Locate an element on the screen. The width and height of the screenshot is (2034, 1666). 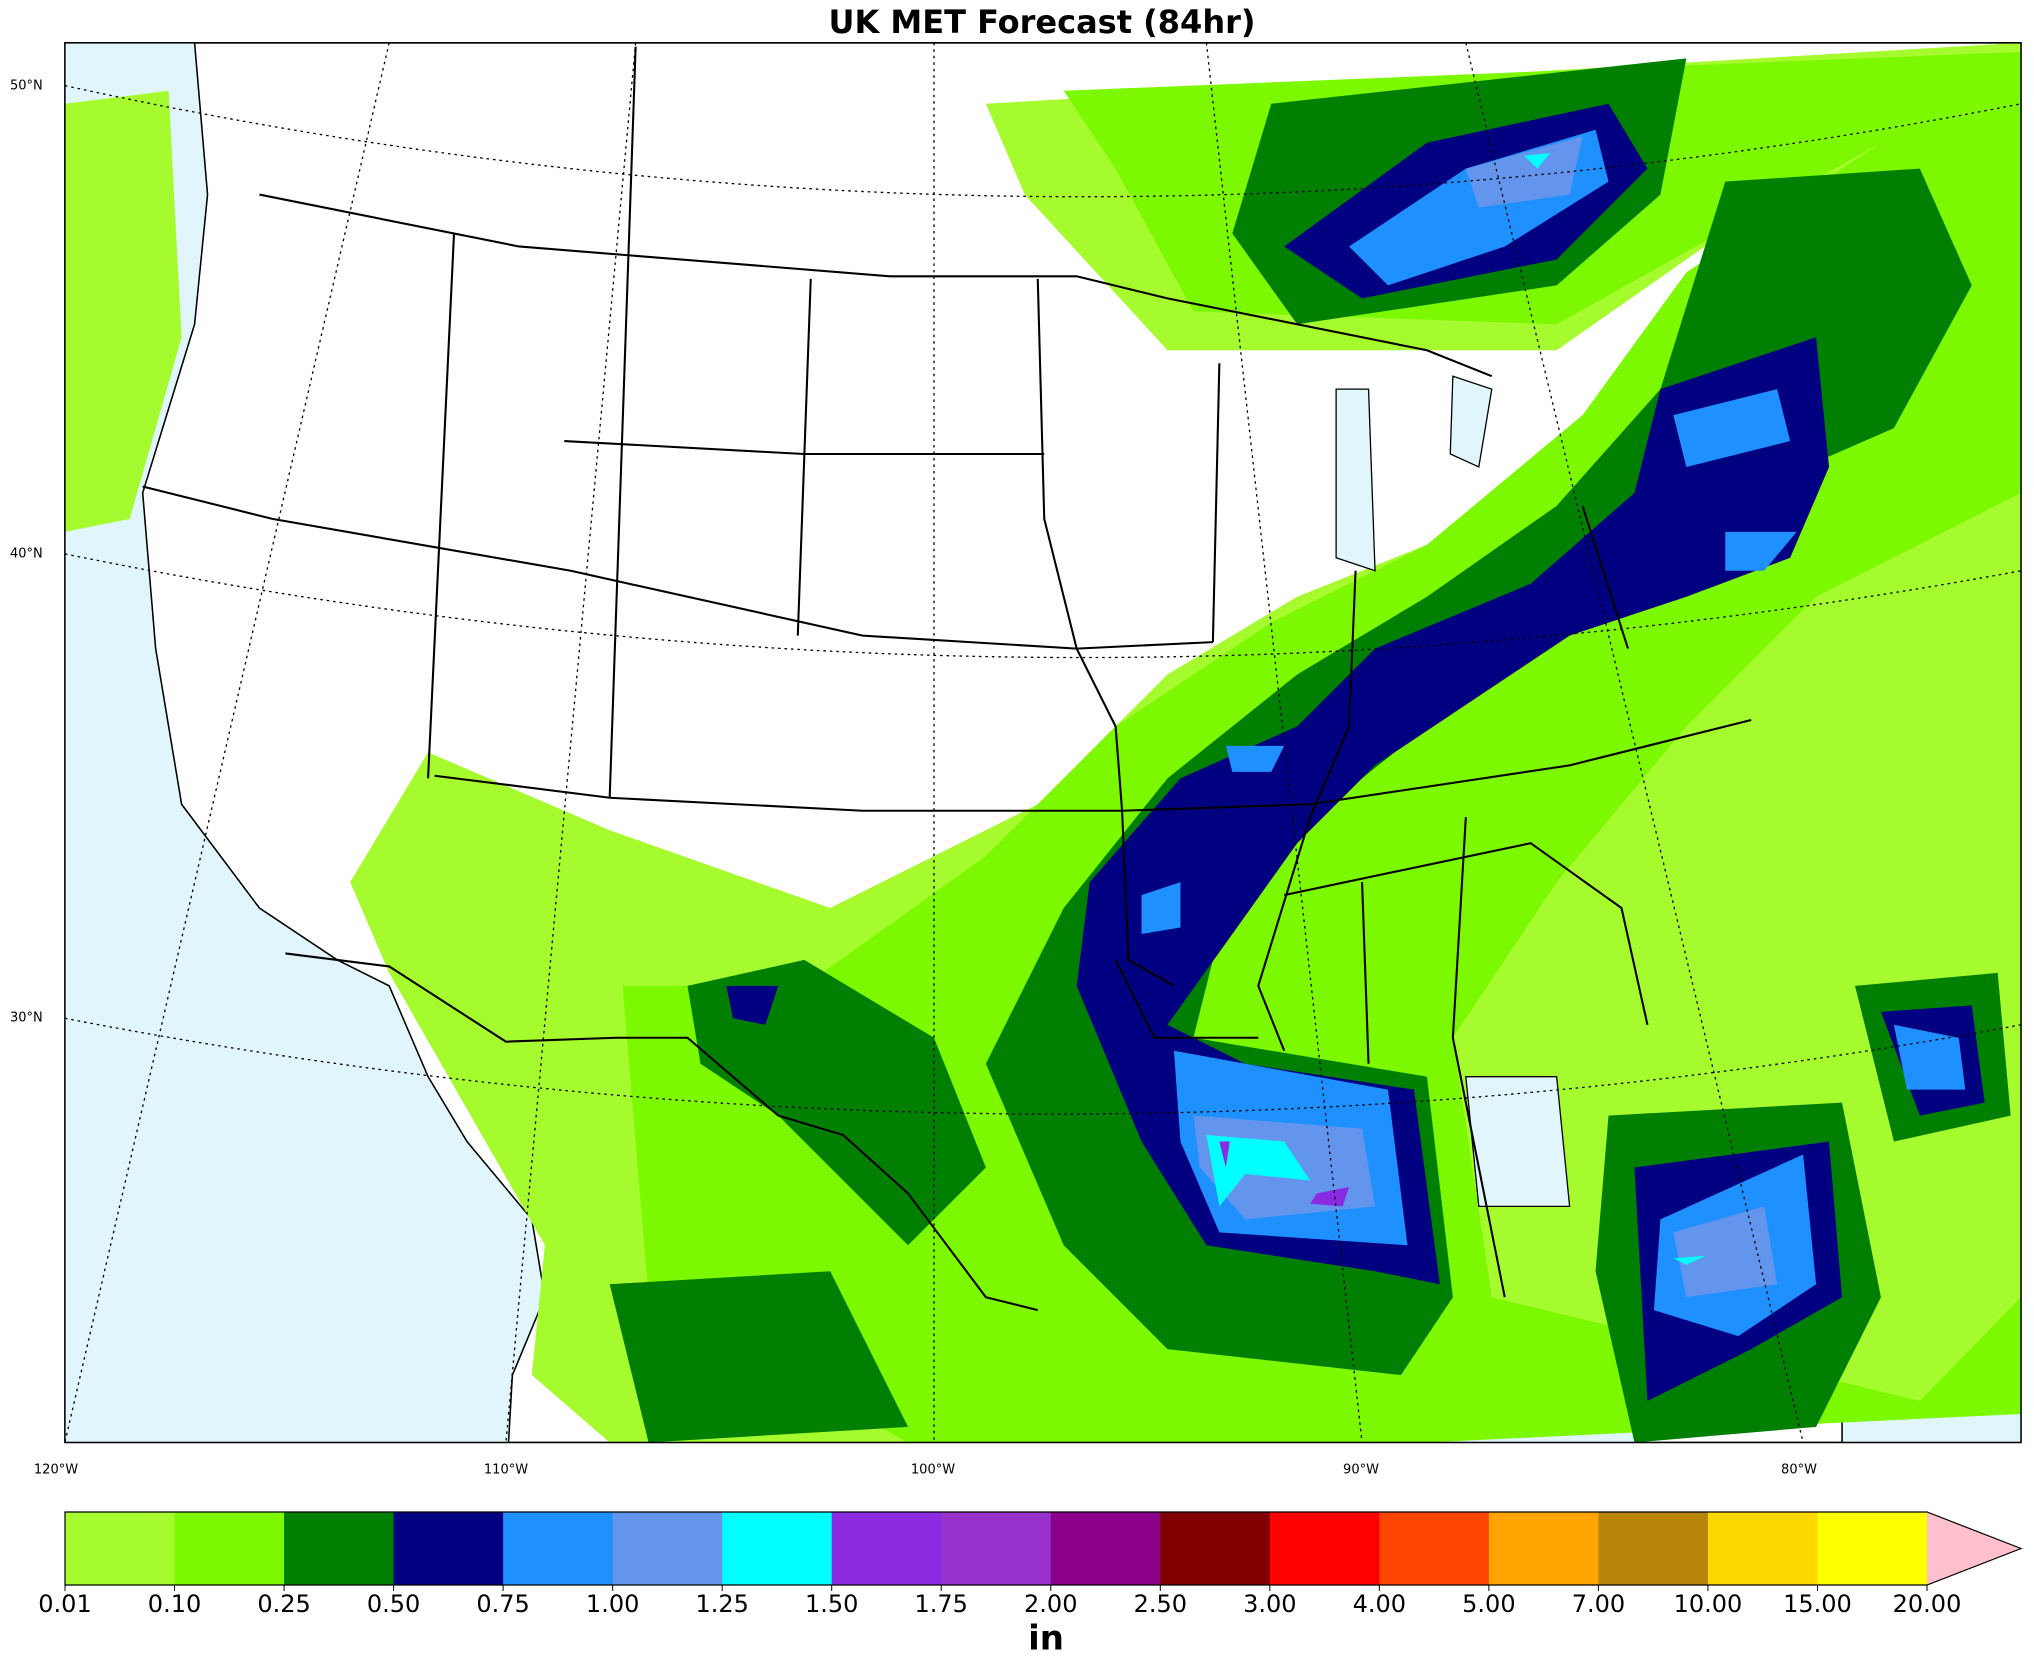
colorbar-tick-label: 0.75 is located at coordinates (502, 1604).